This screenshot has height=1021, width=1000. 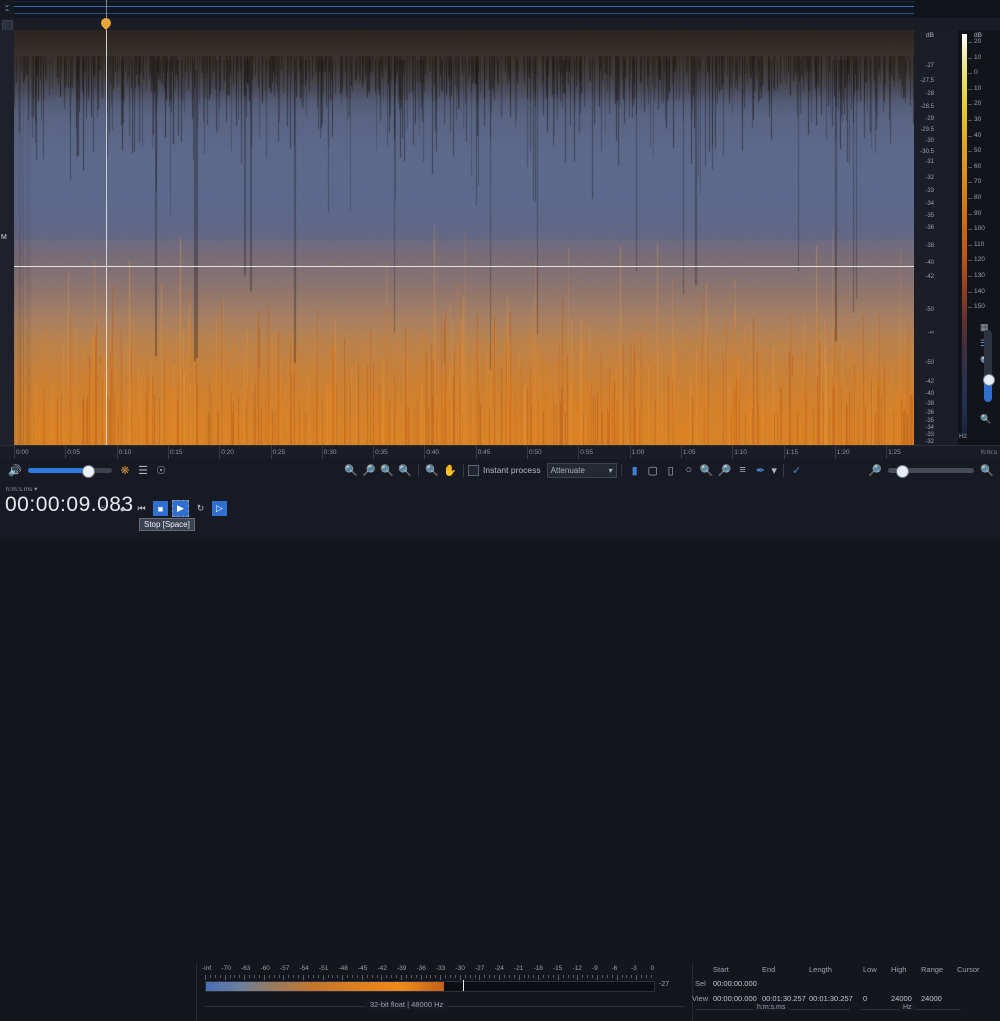 I want to click on legend-label: 60, so click(x=978, y=166).